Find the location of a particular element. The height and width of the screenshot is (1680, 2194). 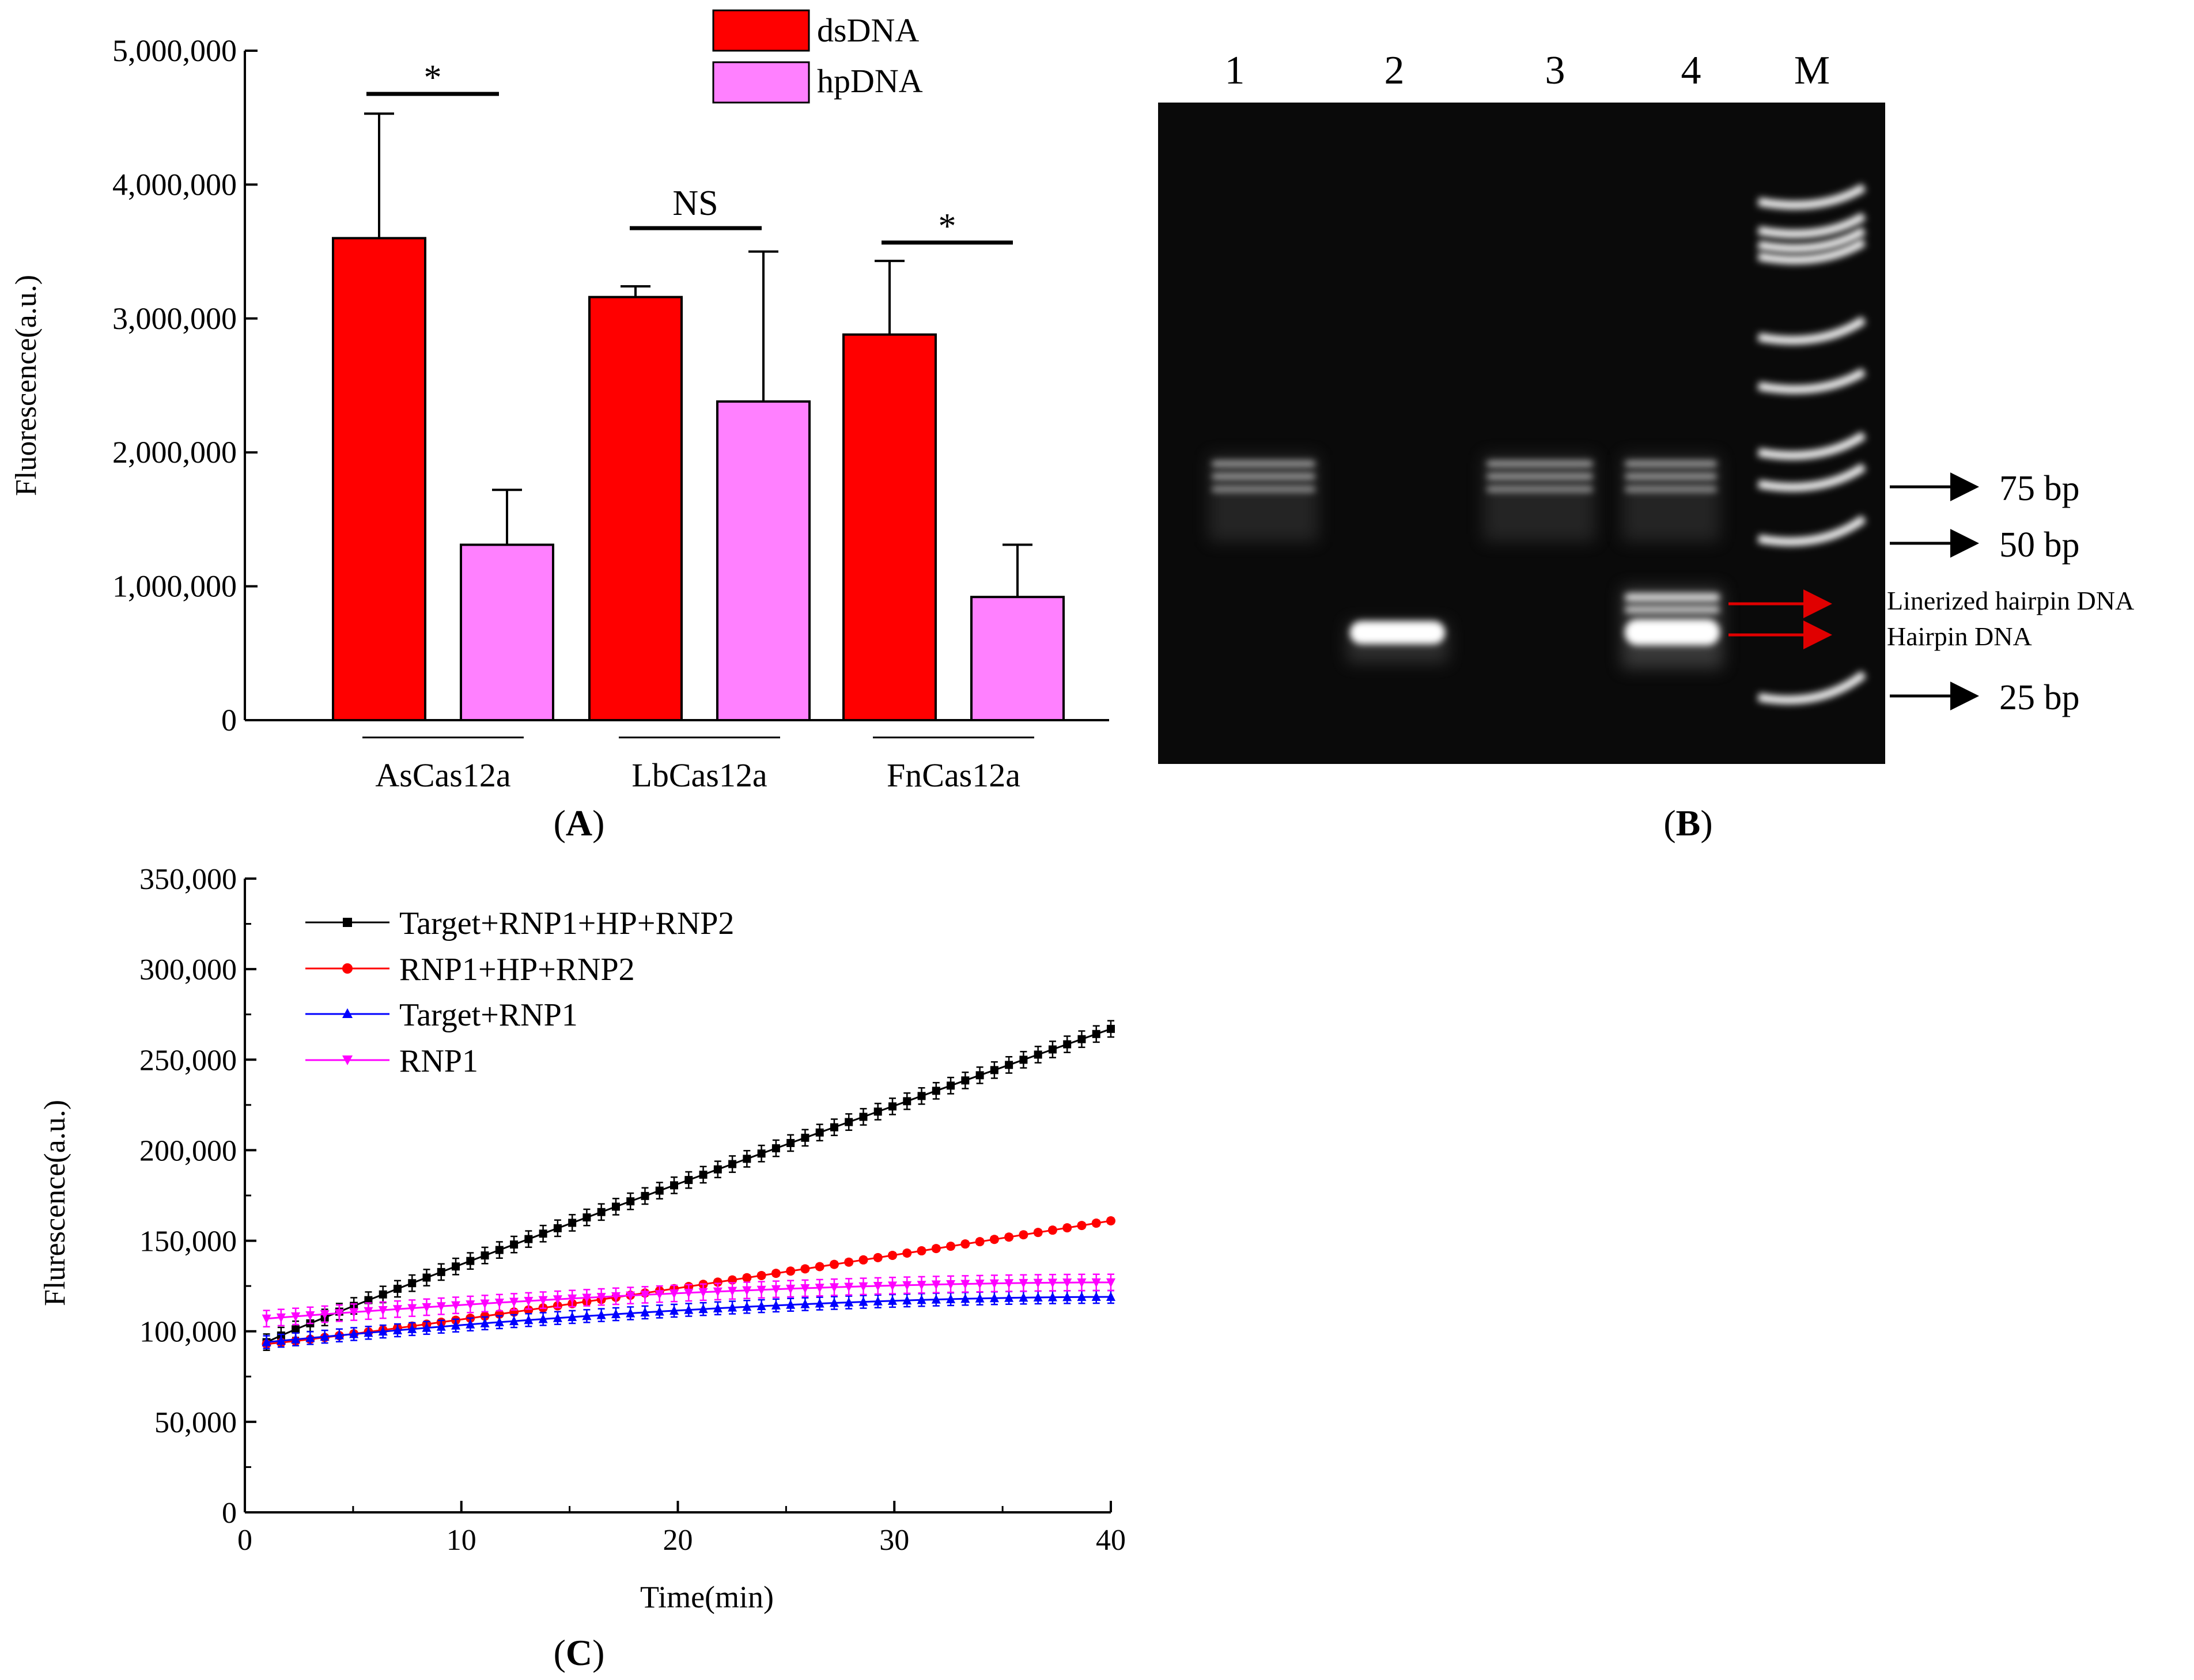

panel-b-label: (B) is located at coordinates (1687, 823).